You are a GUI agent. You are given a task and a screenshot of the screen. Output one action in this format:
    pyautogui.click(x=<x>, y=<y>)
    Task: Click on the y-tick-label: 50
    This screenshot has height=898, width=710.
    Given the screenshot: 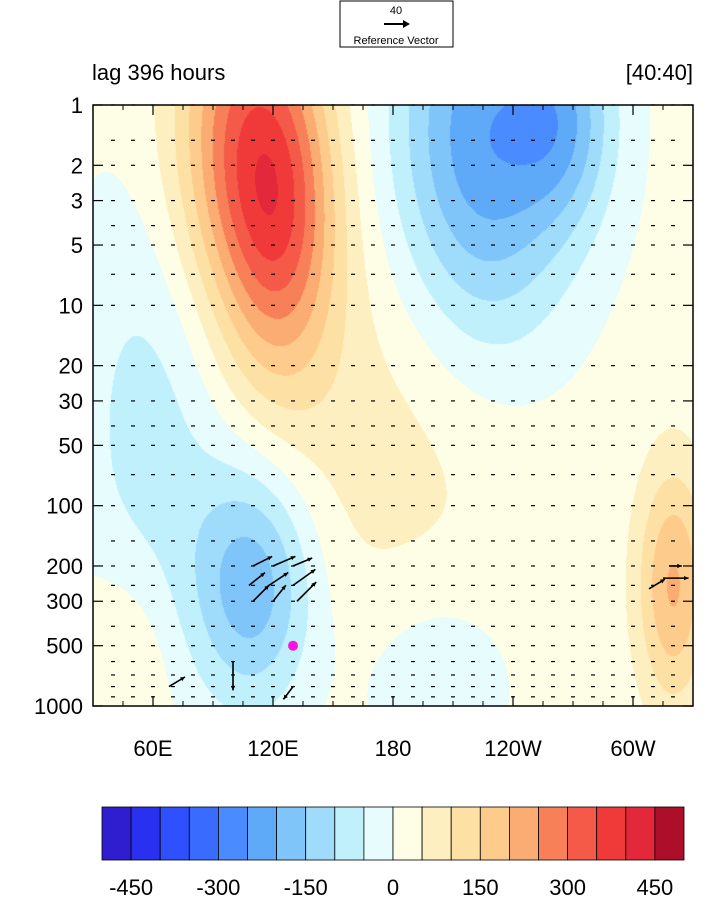 What is the action you would take?
    pyautogui.click(x=71, y=445)
    